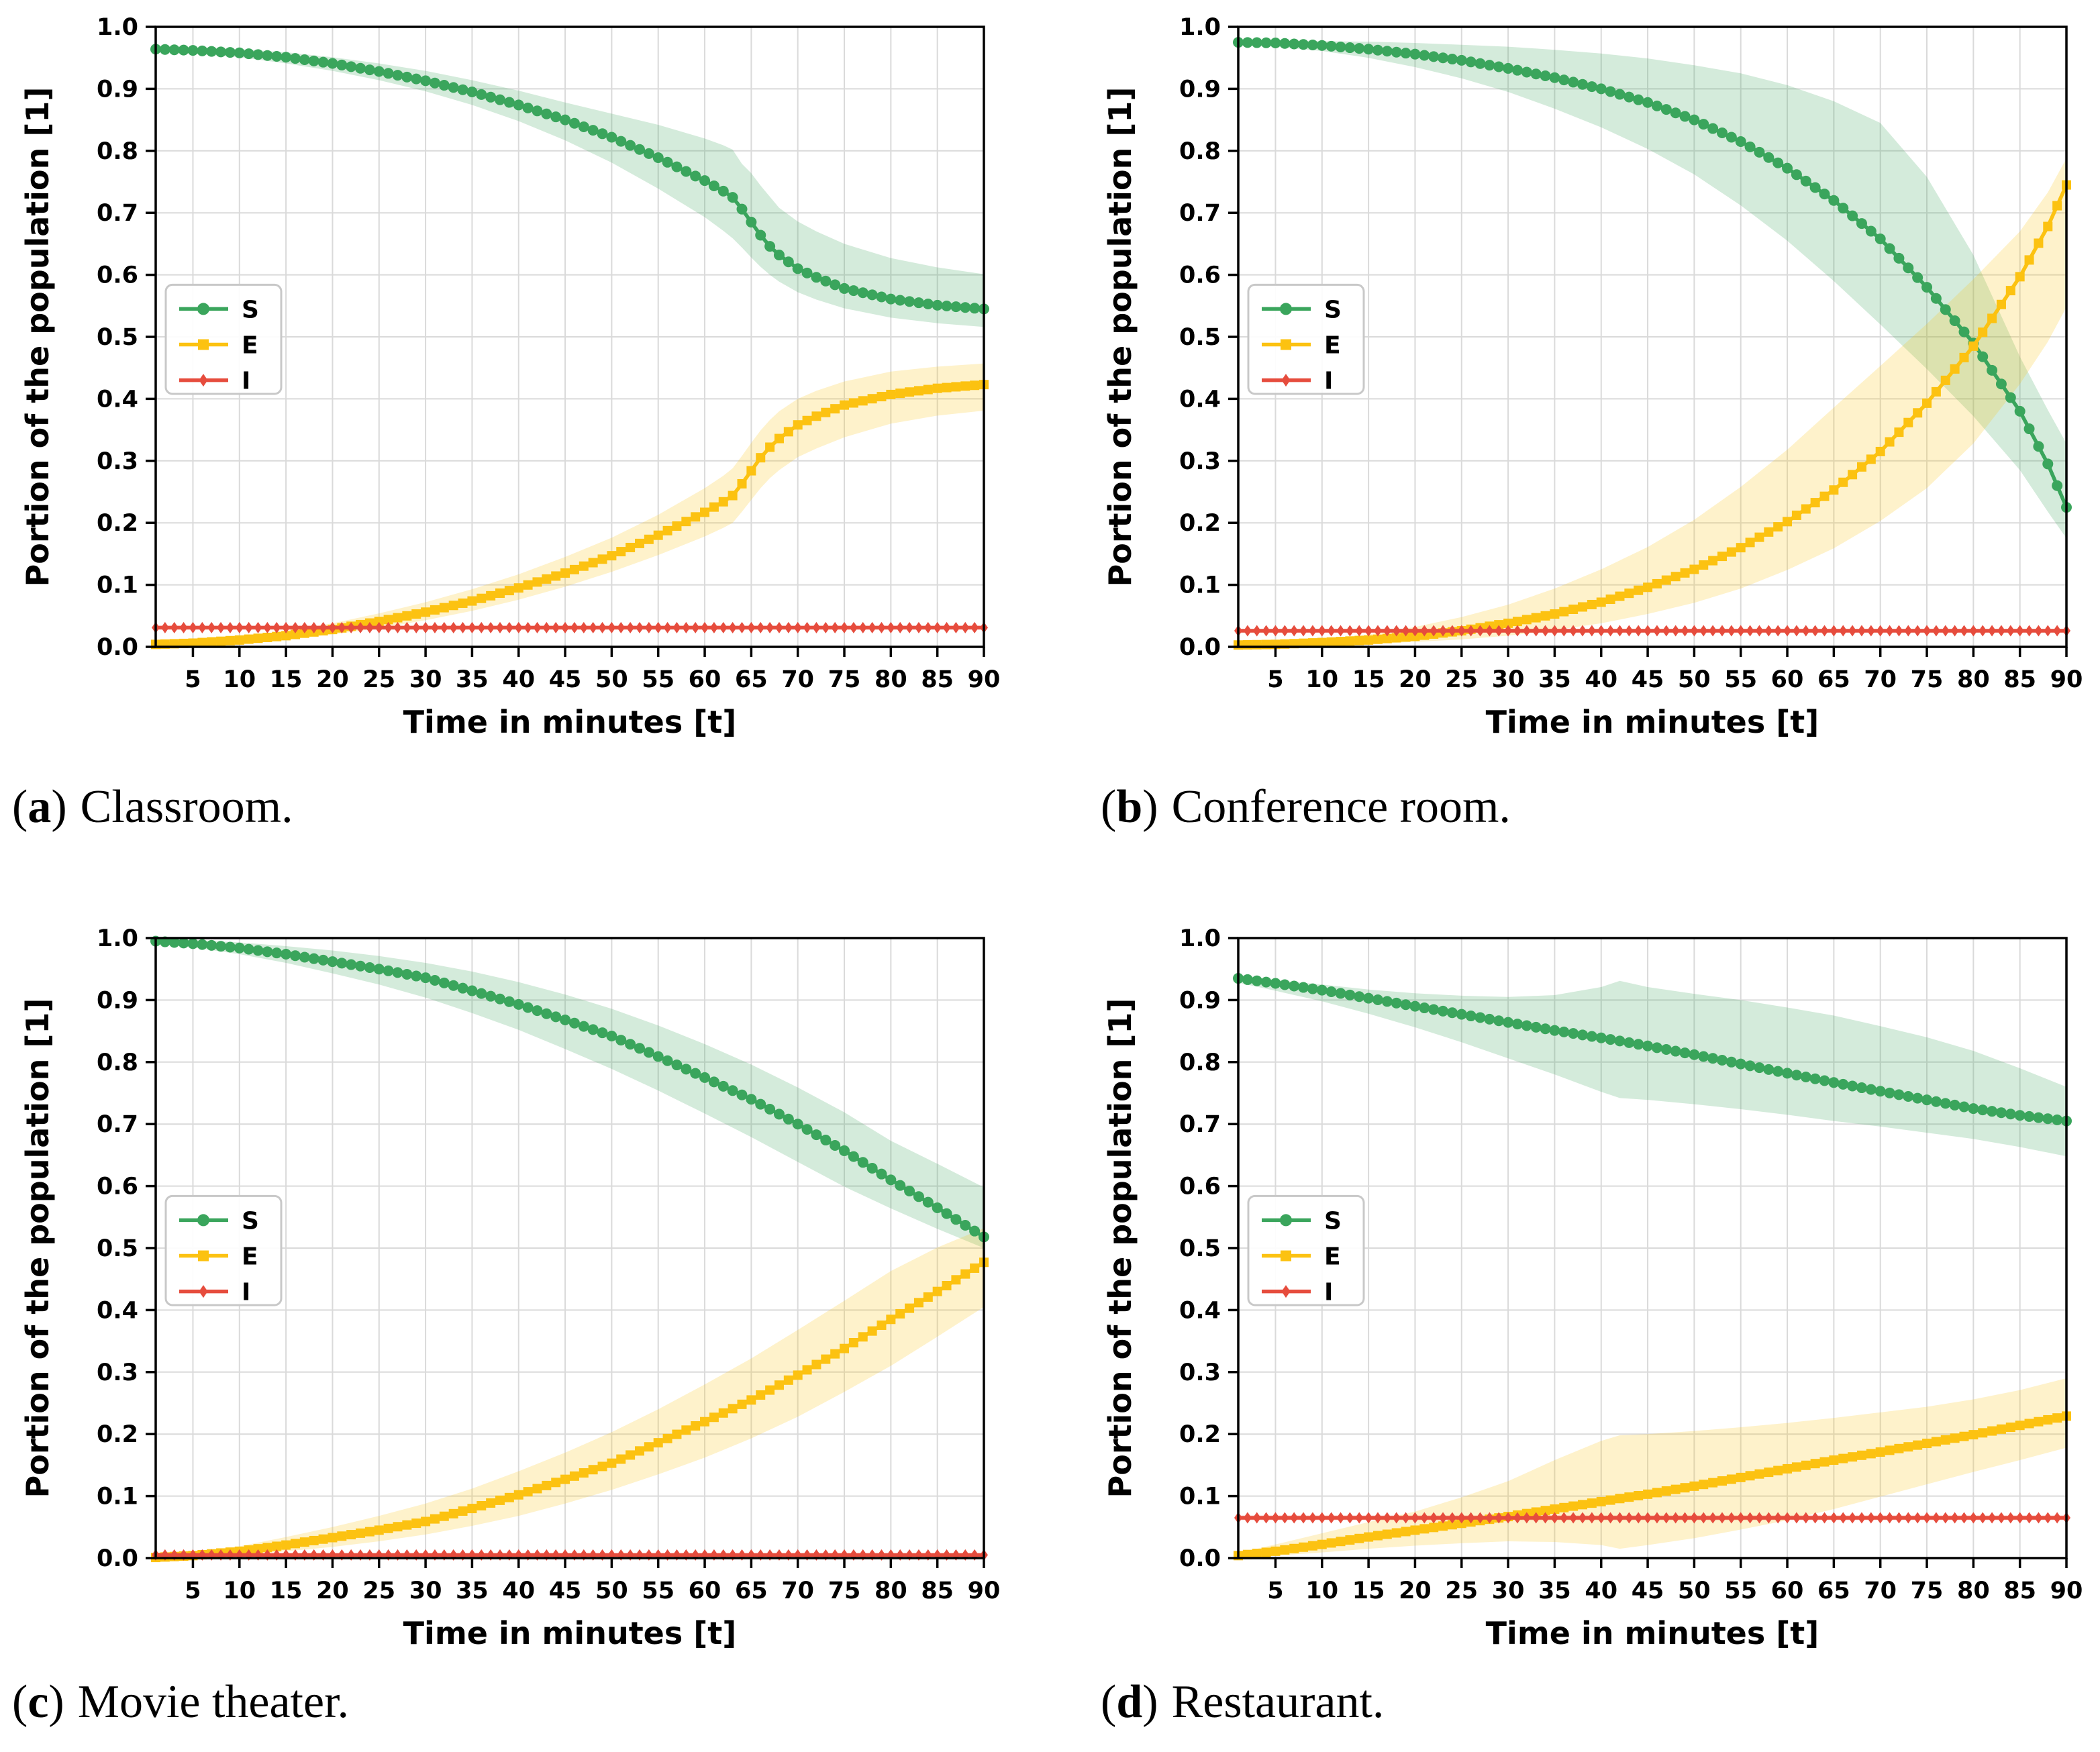  I want to click on legend-label-I: I, so click(1328, 381).